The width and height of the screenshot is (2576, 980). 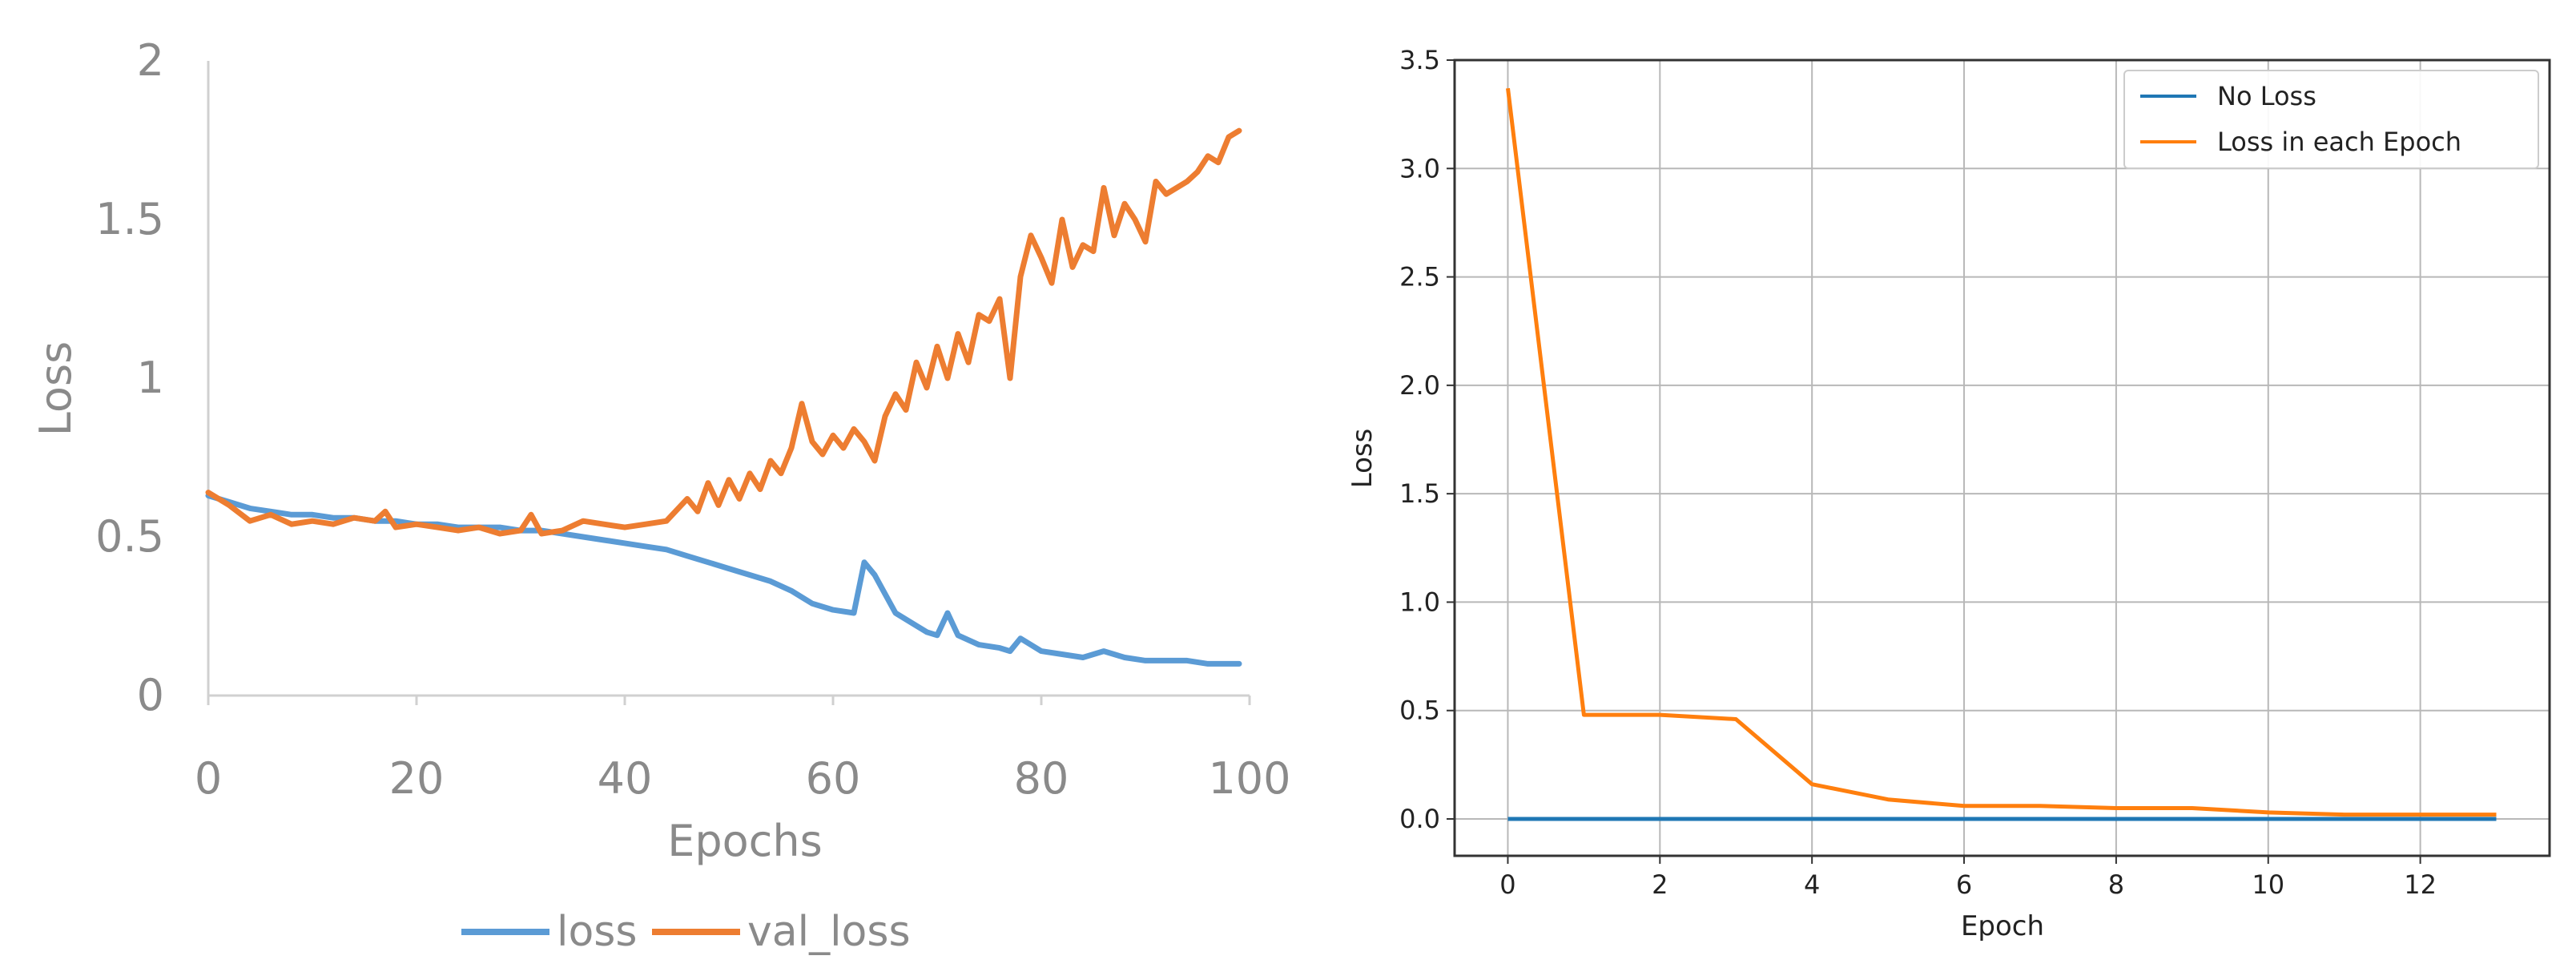 I want to click on right-legend: No Loss Loss in each Epoch, so click(x=2331, y=119).